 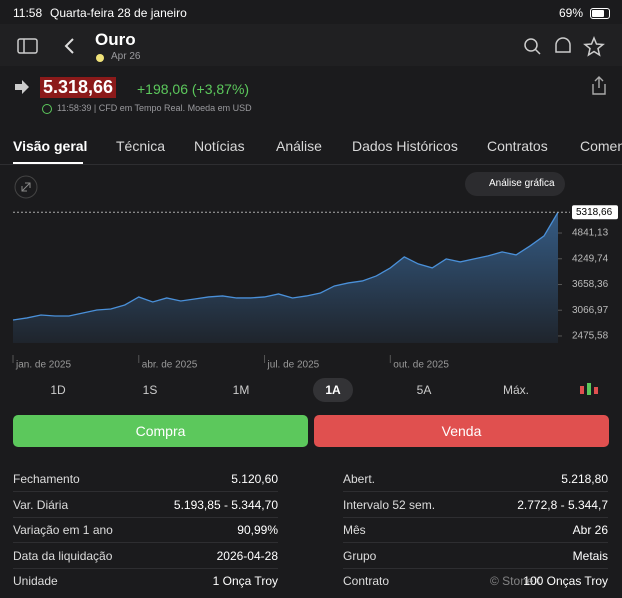 What do you see at coordinates (589, 390) in the screenshot?
I see `candle-icon` at bounding box center [589, 390].